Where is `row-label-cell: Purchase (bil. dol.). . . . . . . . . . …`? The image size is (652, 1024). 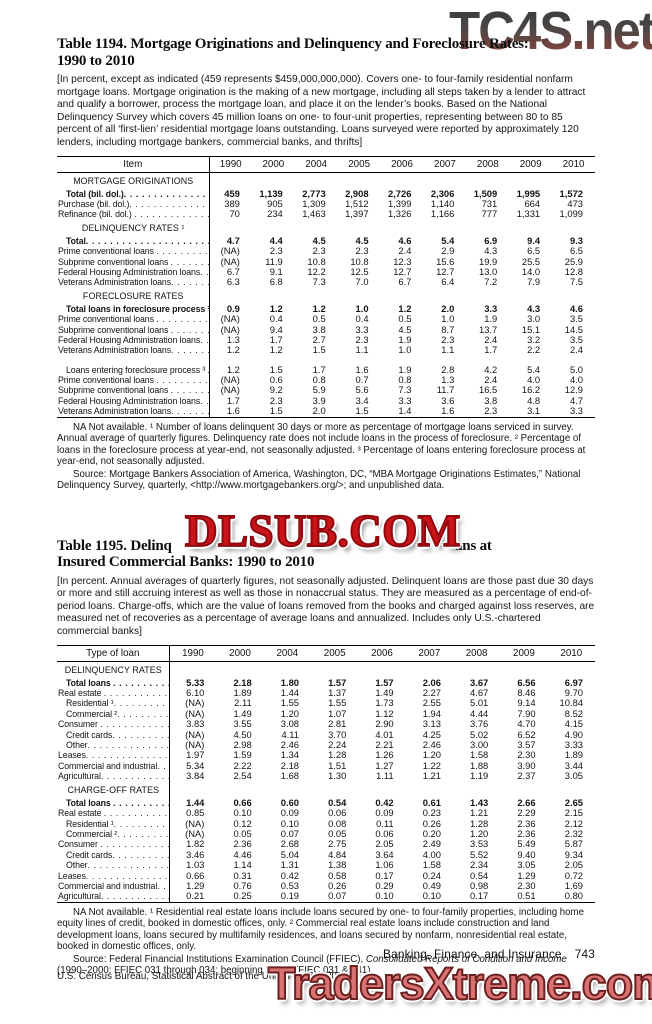 row-label-cell: Purchase (bil. dol.). . . . . . . . . . … is located at coordinates (133, 204).